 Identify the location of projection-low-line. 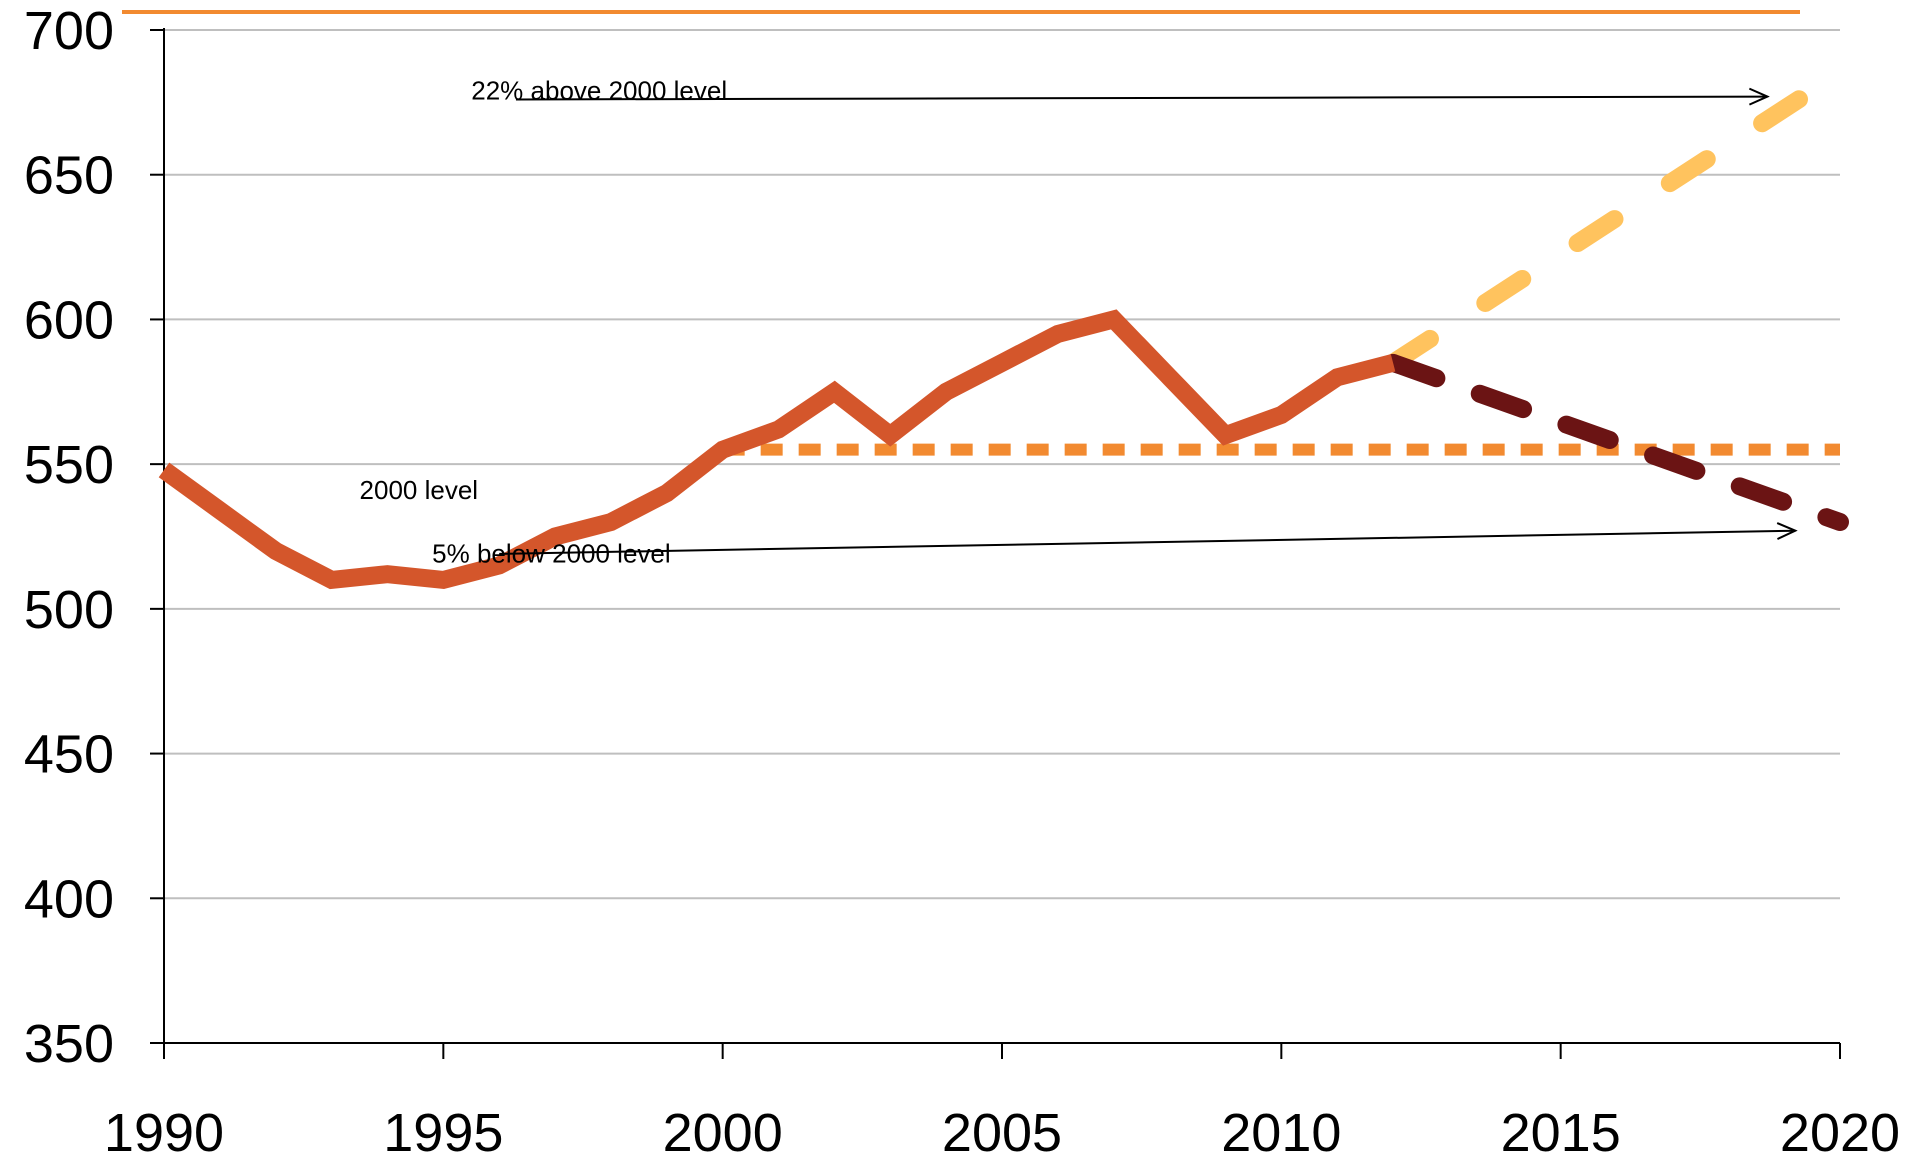
(1616, 442).